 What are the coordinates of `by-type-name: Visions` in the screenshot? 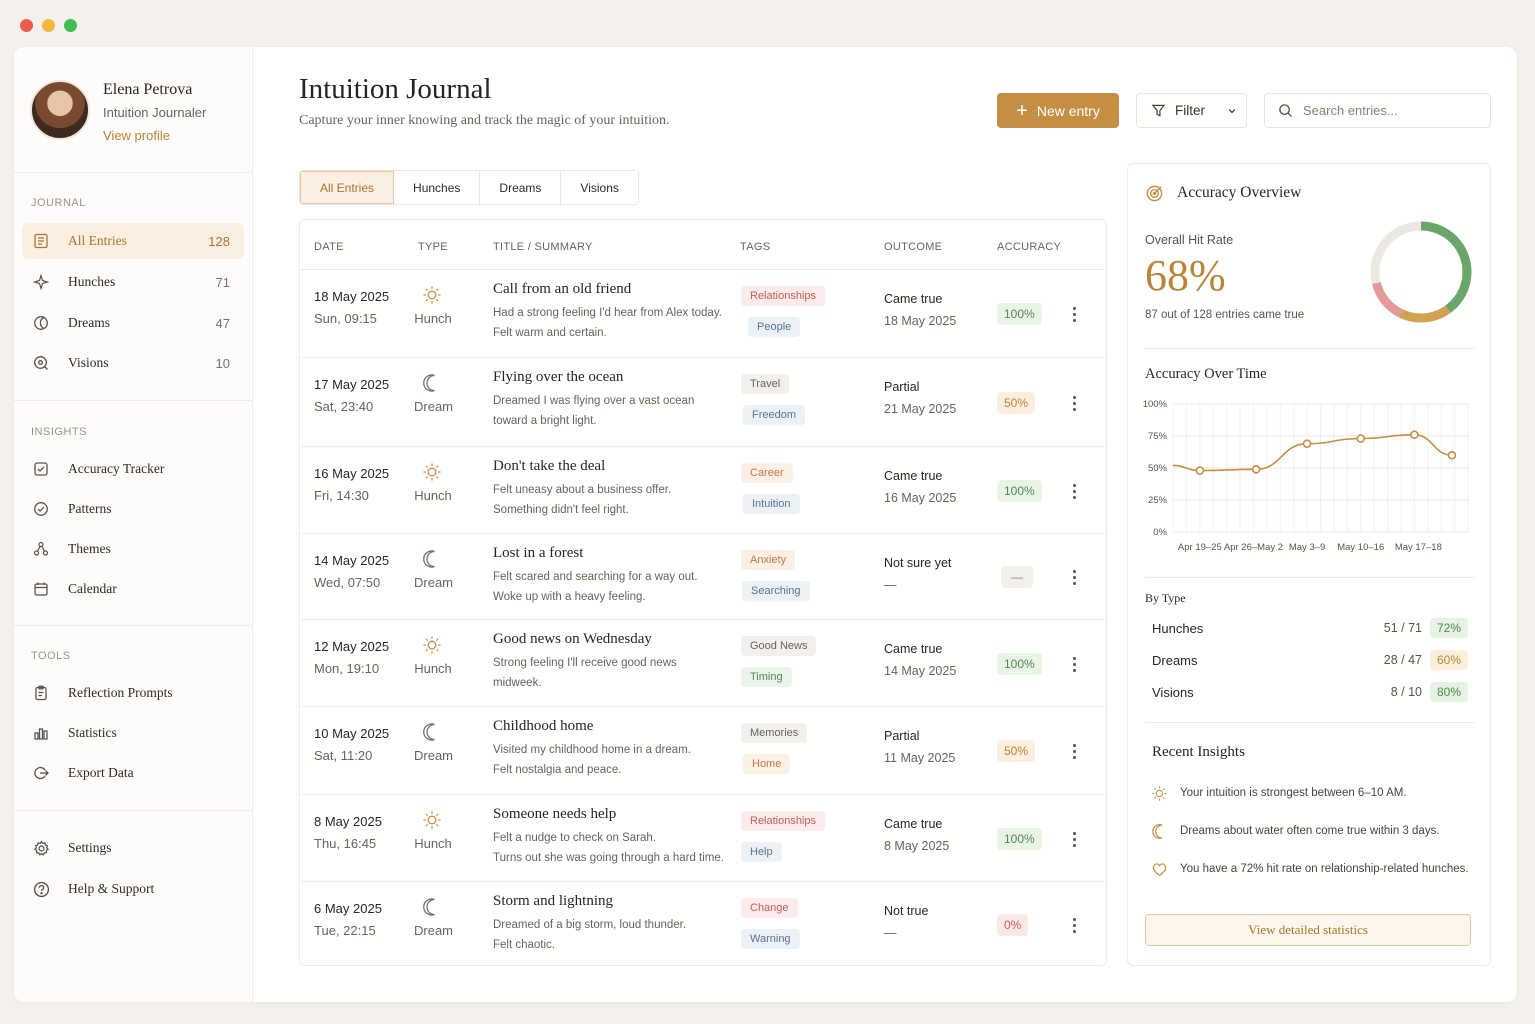 It's located at (1173, 692).